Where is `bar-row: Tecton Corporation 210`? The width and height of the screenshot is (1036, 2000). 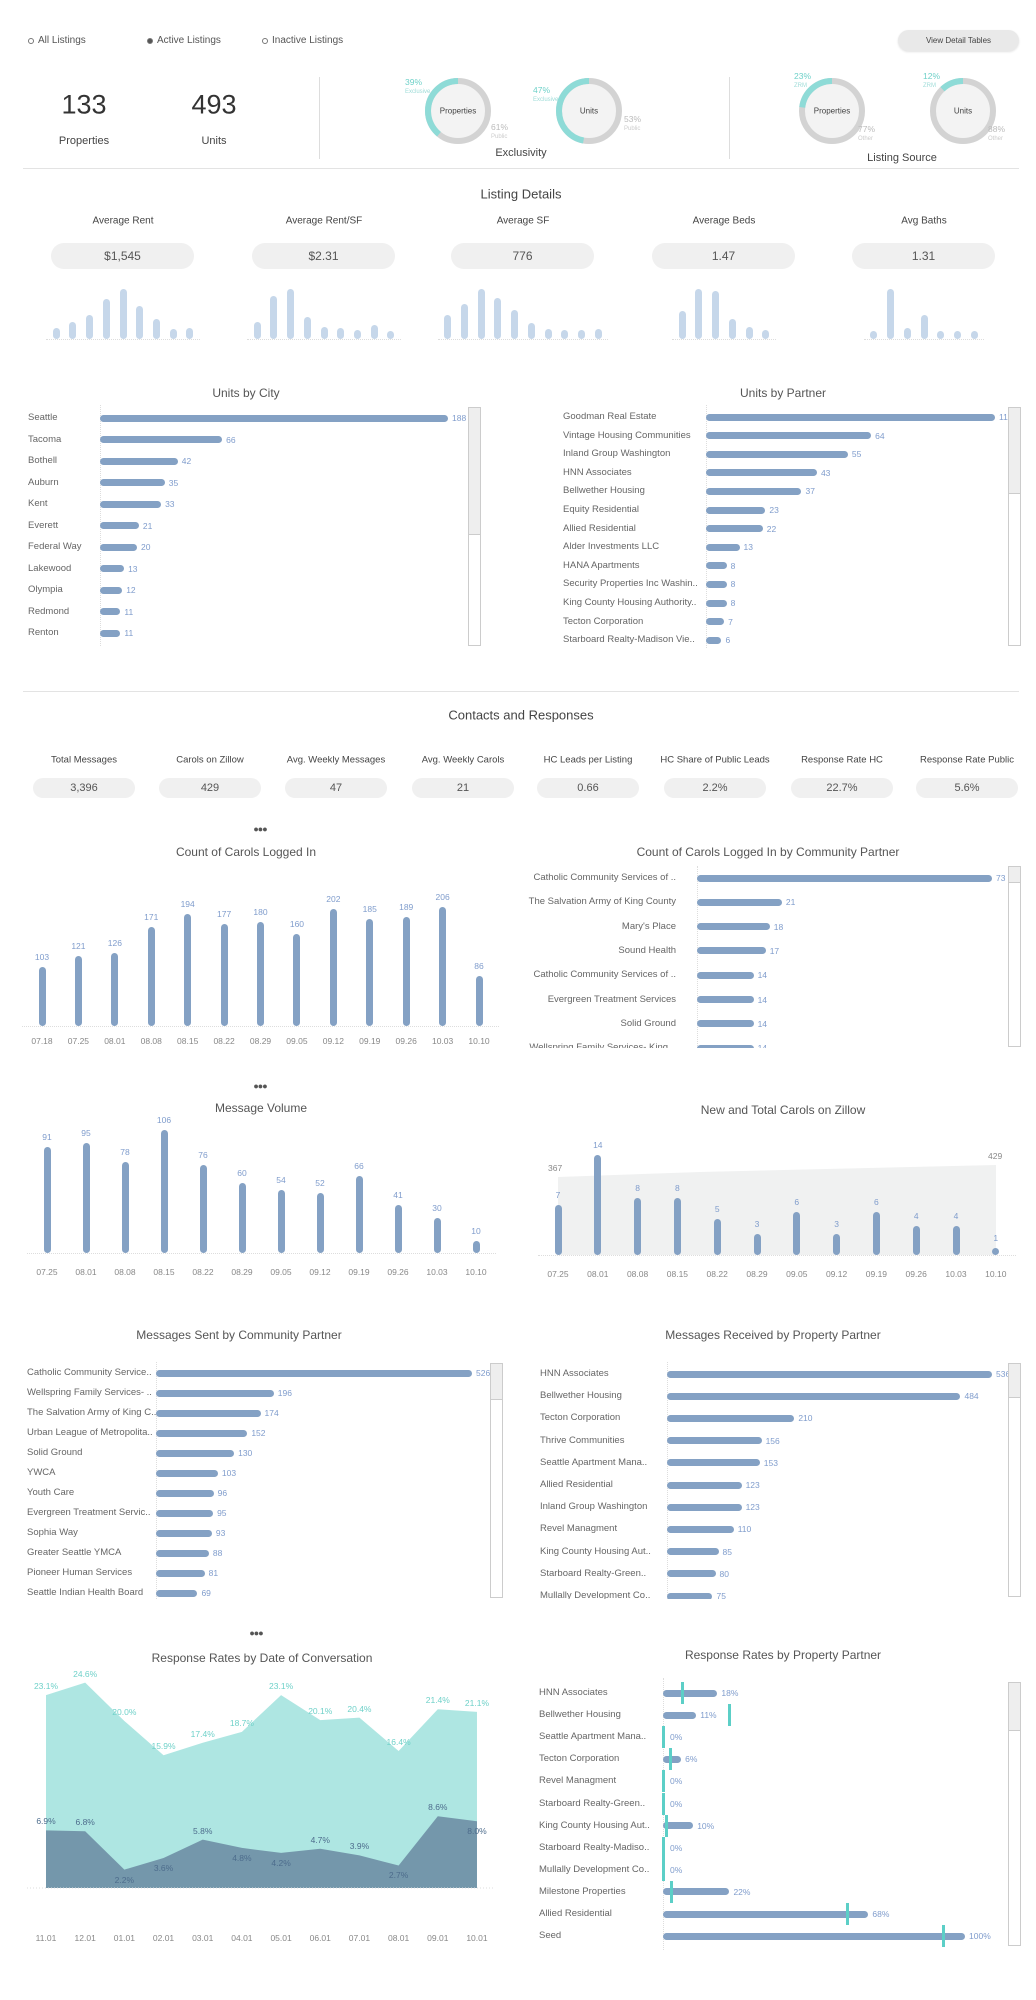 bar-row: Tecton Corporation 210 is located at coordinates (518, 1418).